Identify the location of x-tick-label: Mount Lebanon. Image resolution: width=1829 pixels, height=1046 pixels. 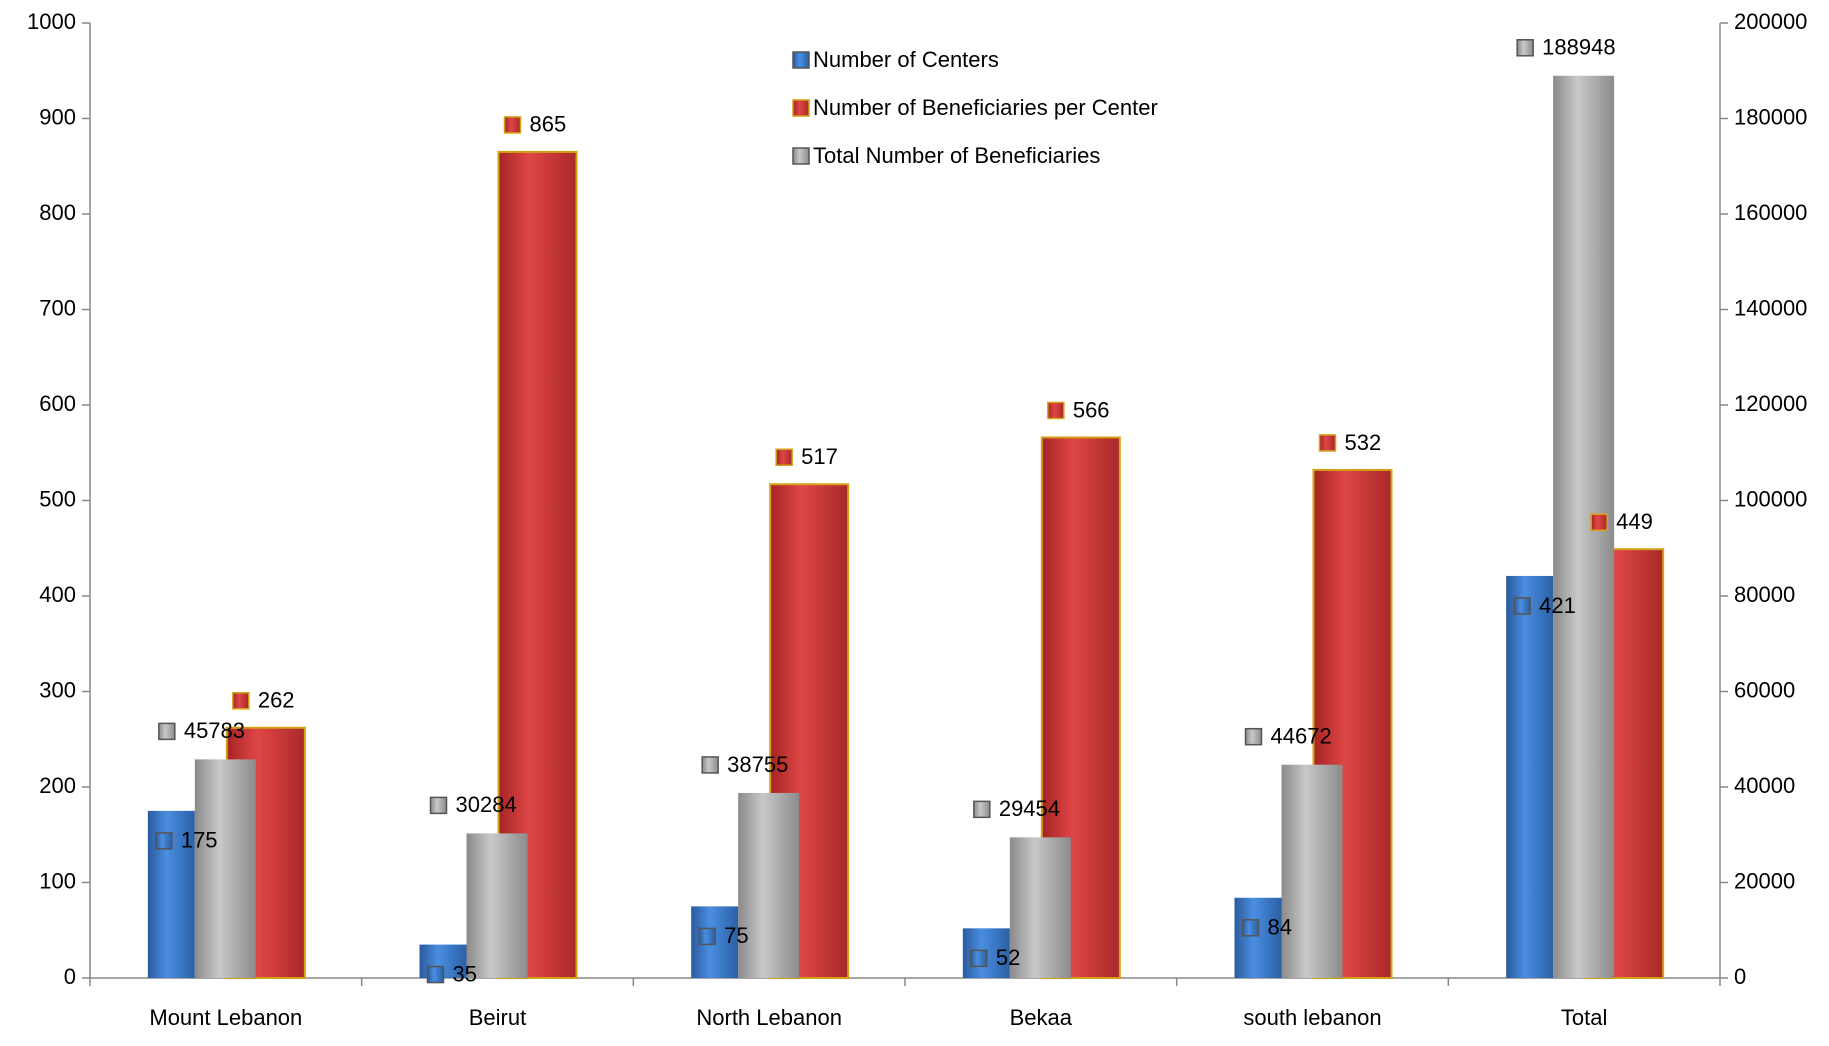
(225, 1017).